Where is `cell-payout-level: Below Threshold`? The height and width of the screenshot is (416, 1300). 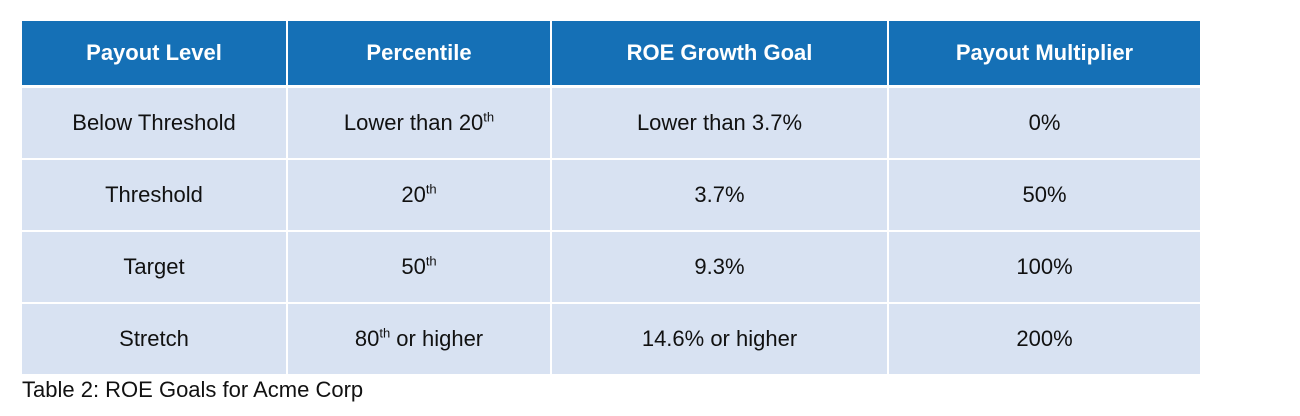 cell-payout-level: Below Threshold is located at coordinates (154, 122).